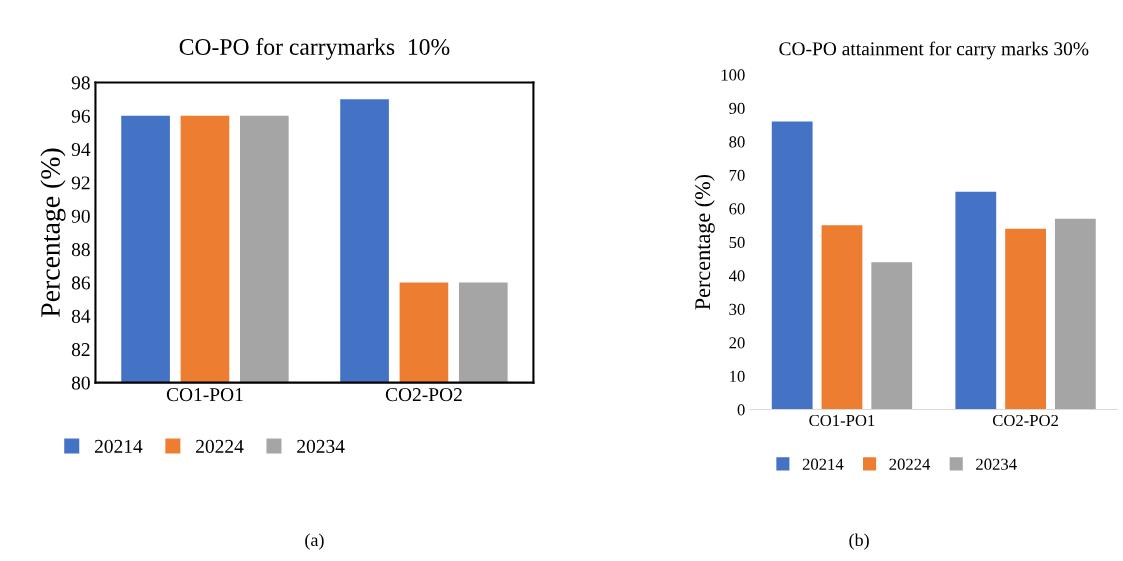 This screenshot has height=561, width=1123. I want to click on y-tick-label: 100, so click(733, 75).